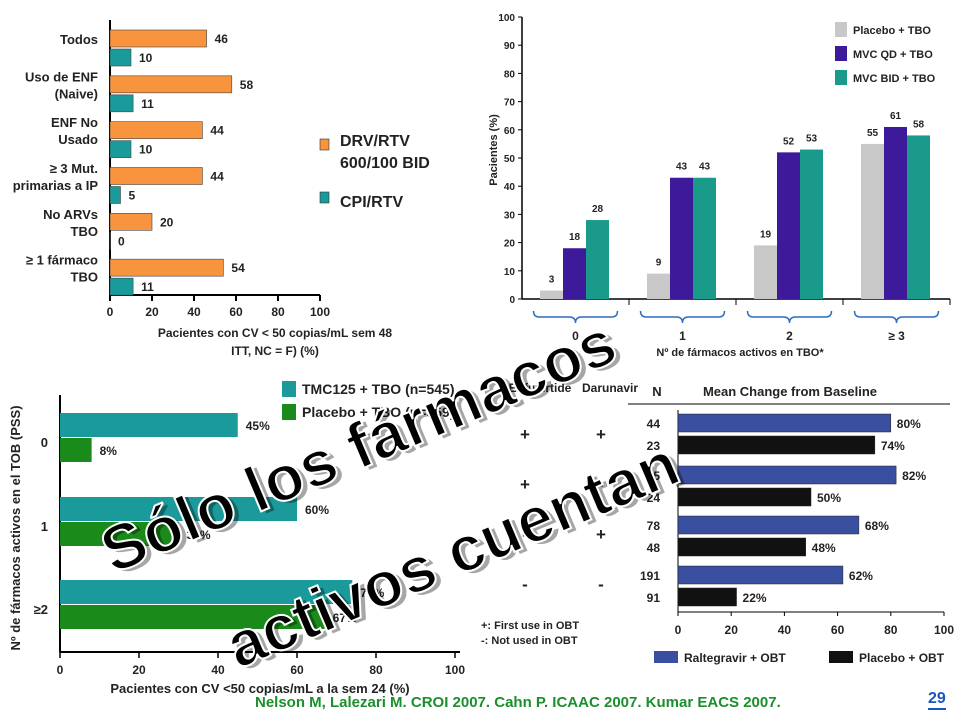 The image size is (960, 720). Describe the element at coordinates (575, 237) in the screenshot. I see `c2-data-label: 18` at that location.